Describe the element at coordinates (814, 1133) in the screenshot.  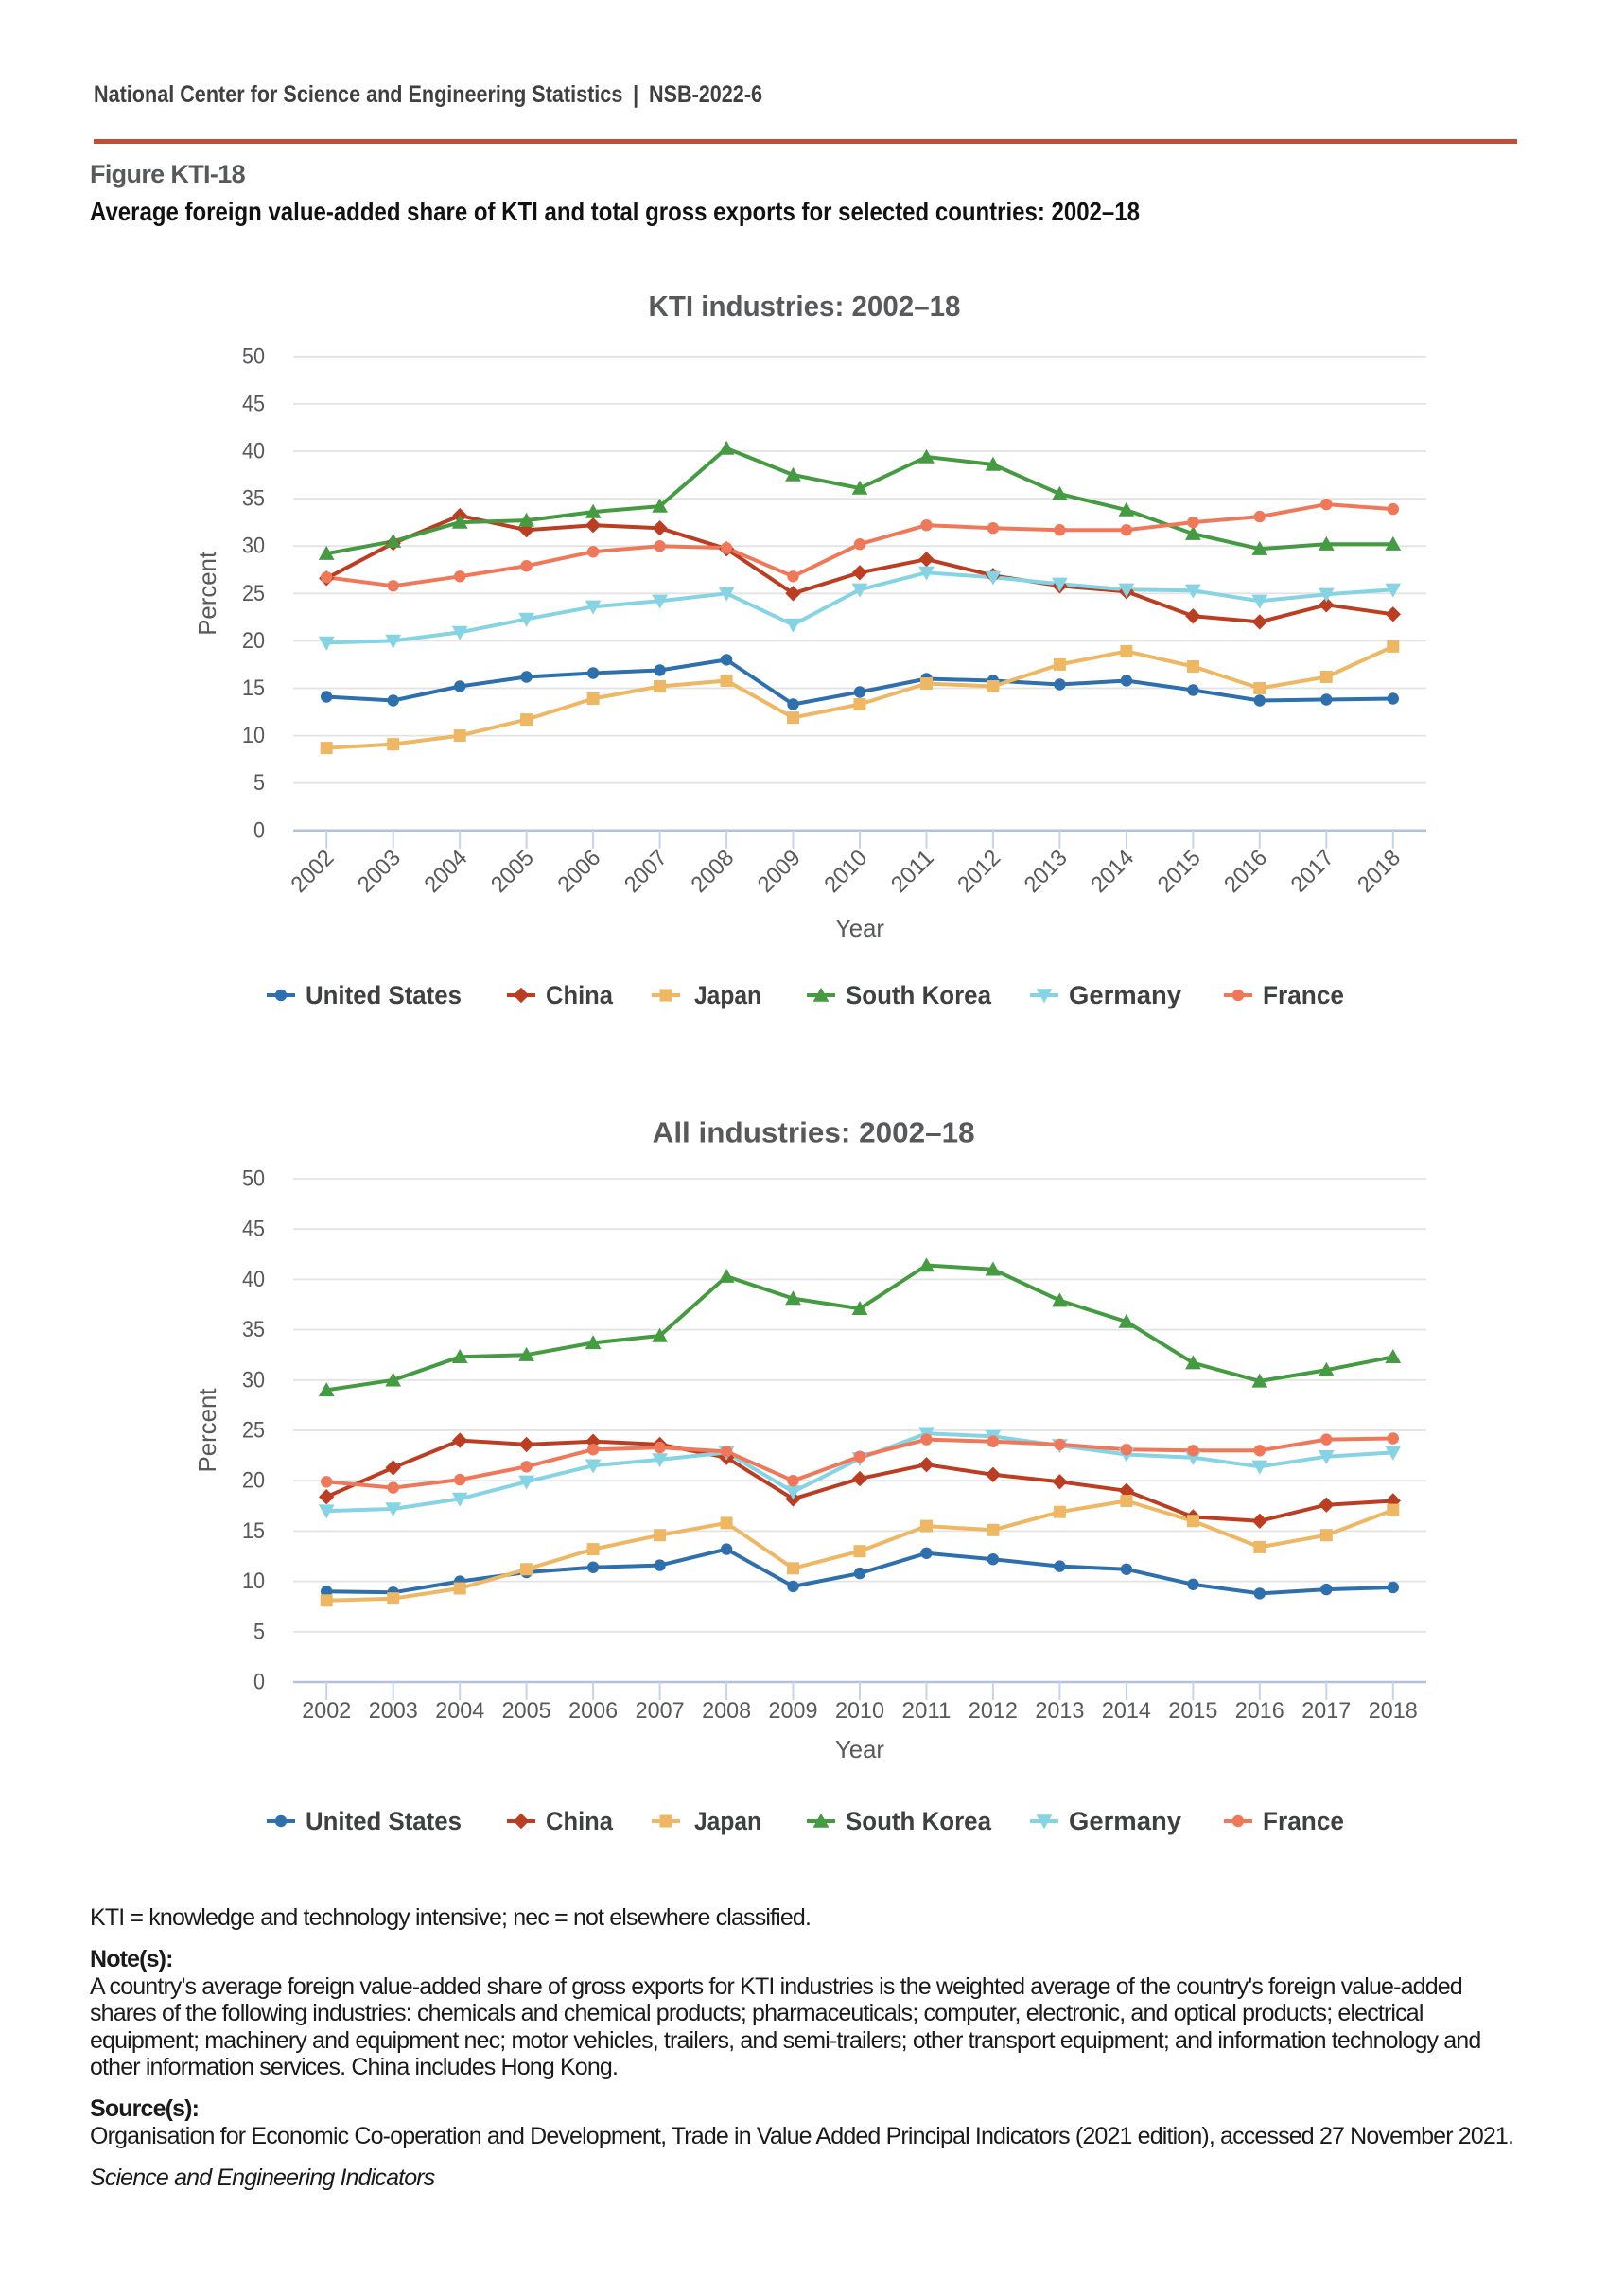
I see `svg-text: All industries: 2002–18` at that location.